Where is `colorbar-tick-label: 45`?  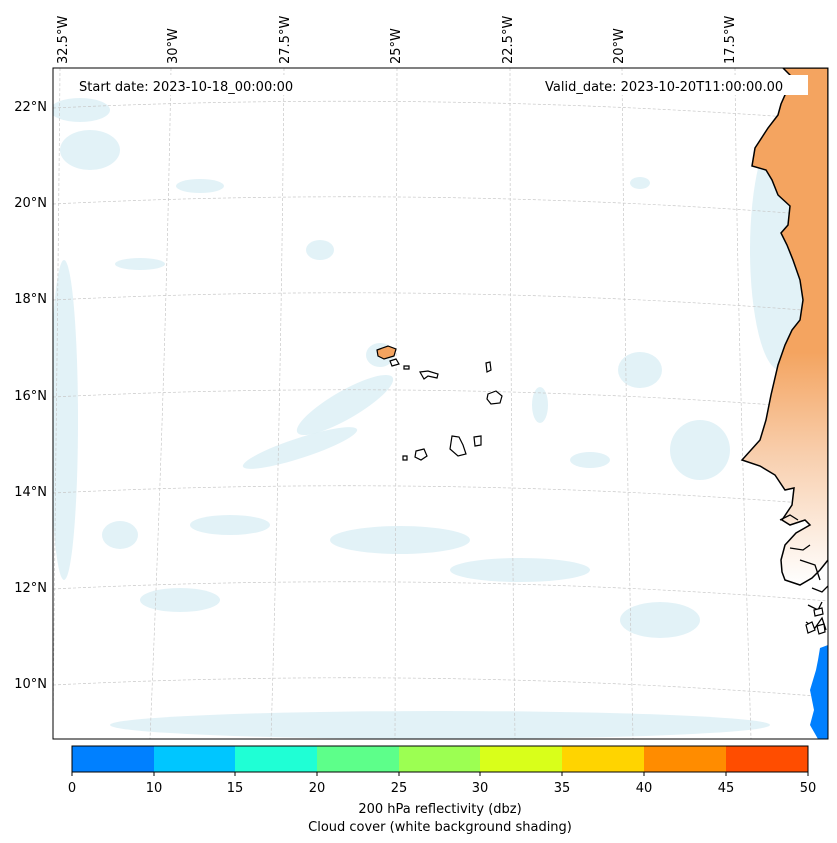 colorbar-tick-label: 45 is located at coordinates (726, 788).